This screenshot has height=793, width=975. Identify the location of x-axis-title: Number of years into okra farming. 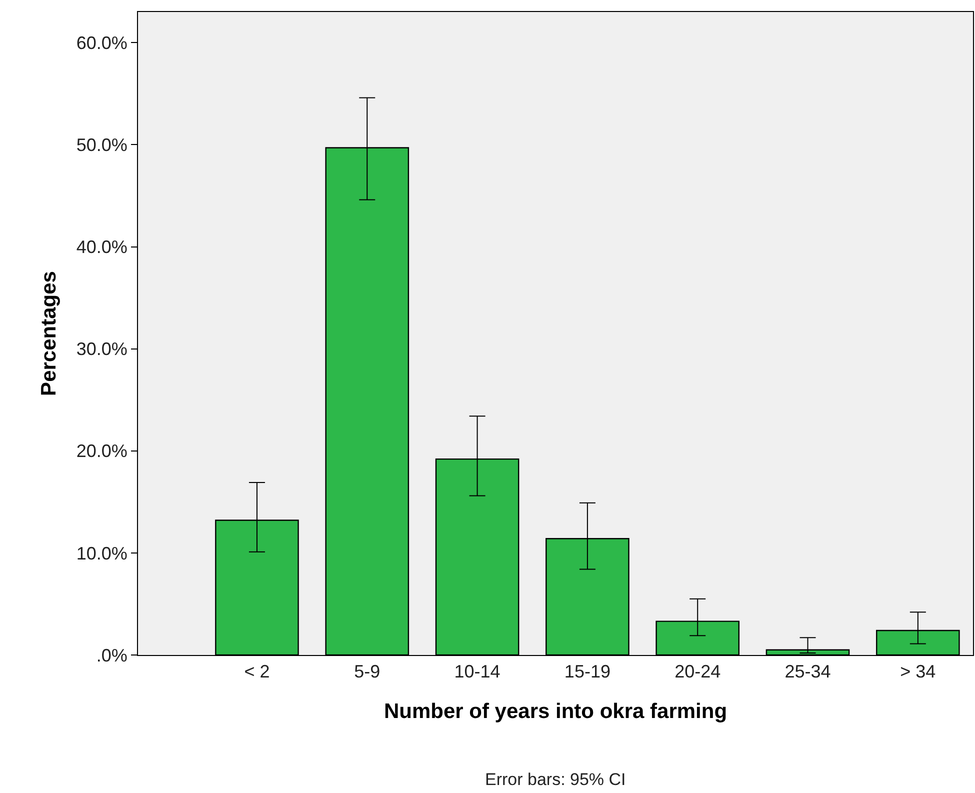
(556, 711).